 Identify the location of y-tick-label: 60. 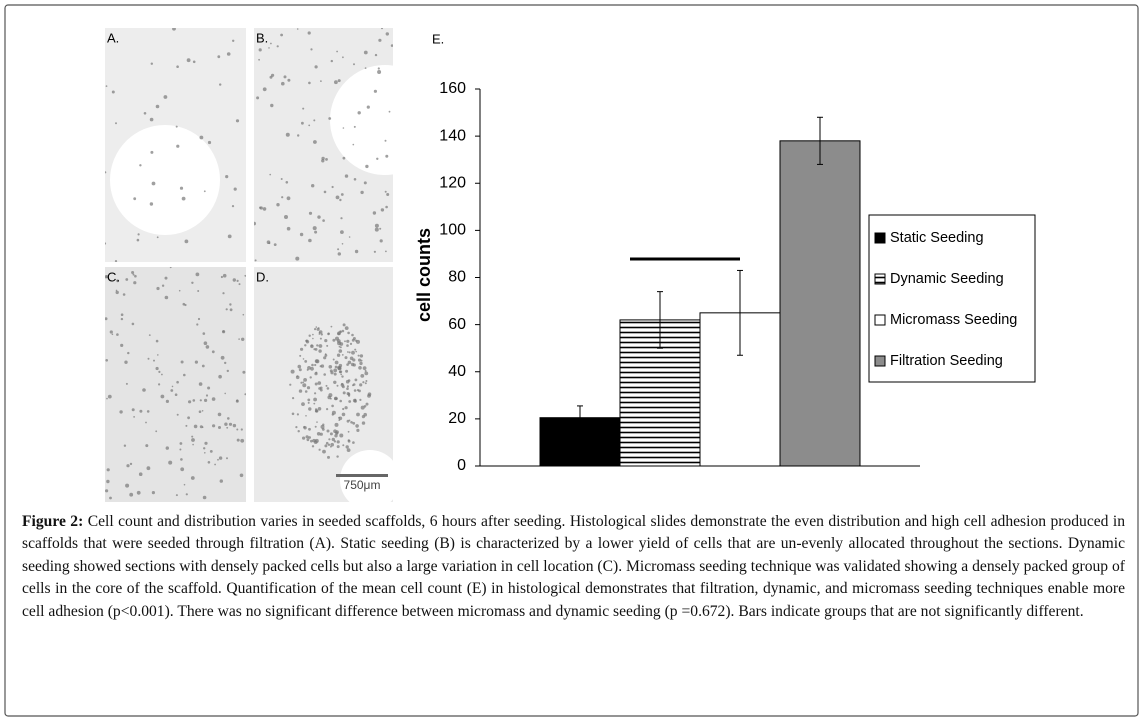
(457, 324).